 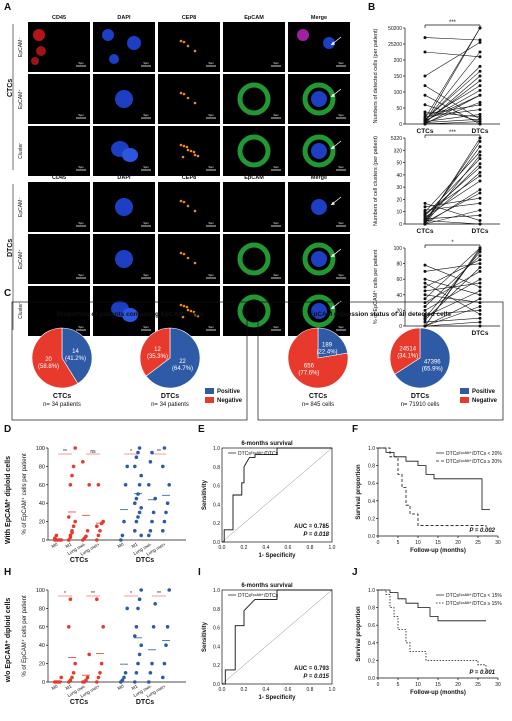 What do you see at coordinates (312, 669) in the screenshot?
I see `auc-label: AUC = 0.793` at bounding box center [312, 669].